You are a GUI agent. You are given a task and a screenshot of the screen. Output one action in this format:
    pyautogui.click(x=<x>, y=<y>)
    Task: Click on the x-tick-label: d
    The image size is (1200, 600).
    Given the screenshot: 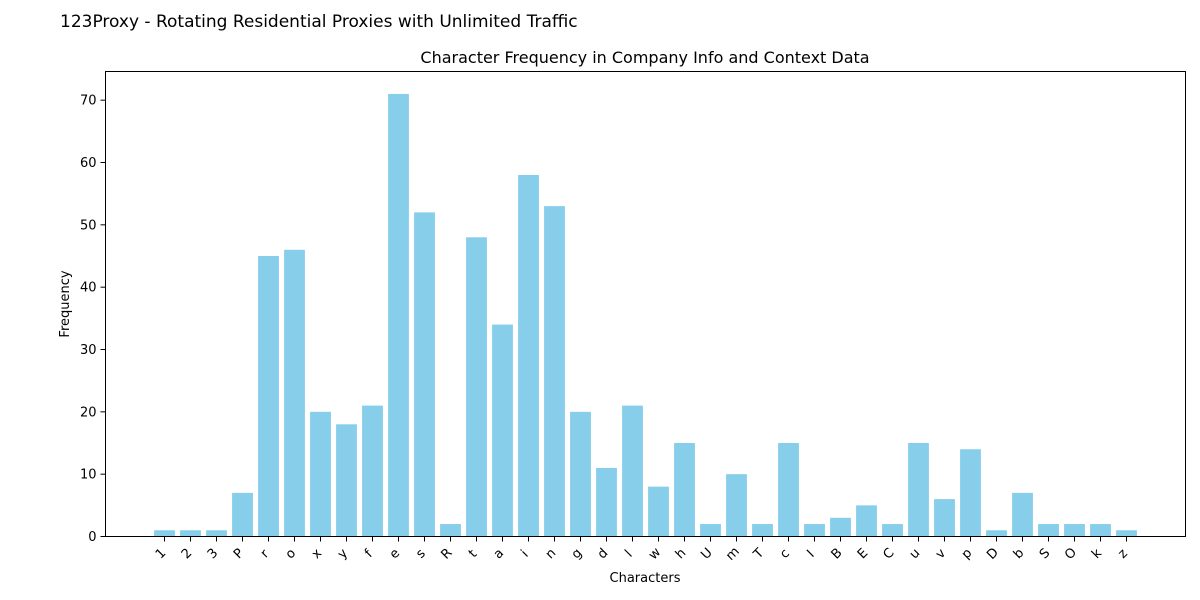 What is the action you would take?
    pyautogui.click(x=603, y=554)
    